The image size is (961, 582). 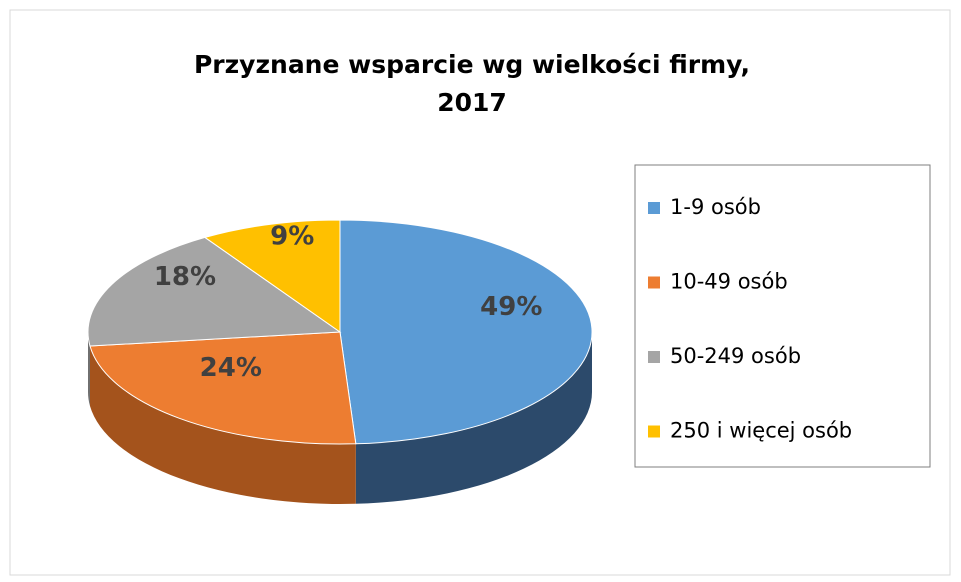 I want to click on legend-label: 1-9 osób, so click(x=715, y=207).